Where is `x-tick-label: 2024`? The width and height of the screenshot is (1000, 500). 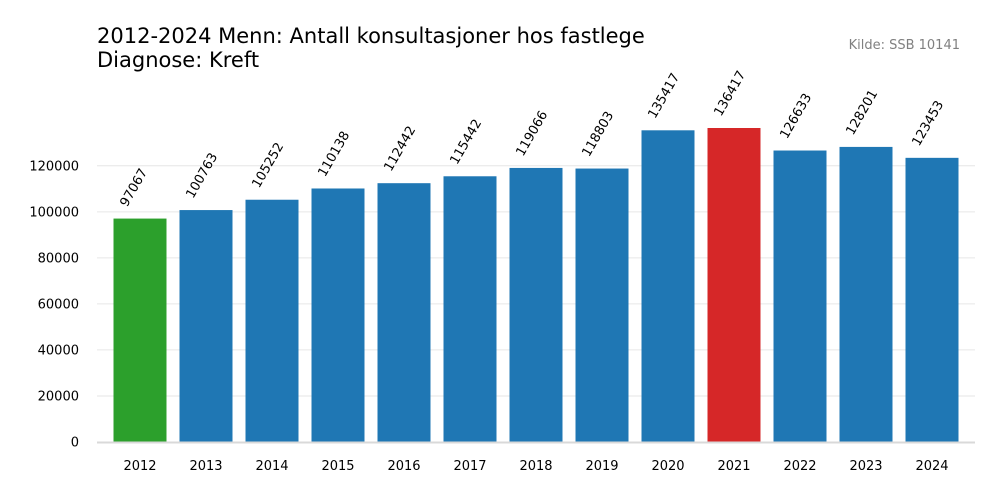 x-tick-label: 2024 is located at coordinates (931, 466).